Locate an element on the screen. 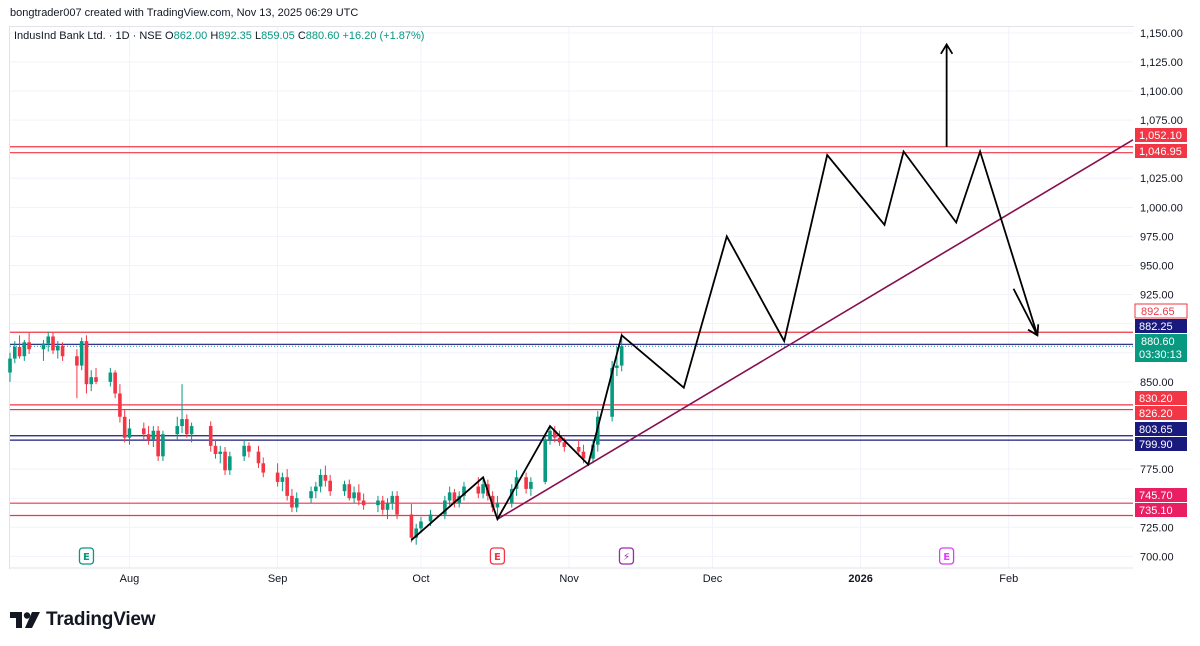 This screenshot has width=1200, height=646. price-tick-label: 1,075.00 is located at coordinates (1161, 121).